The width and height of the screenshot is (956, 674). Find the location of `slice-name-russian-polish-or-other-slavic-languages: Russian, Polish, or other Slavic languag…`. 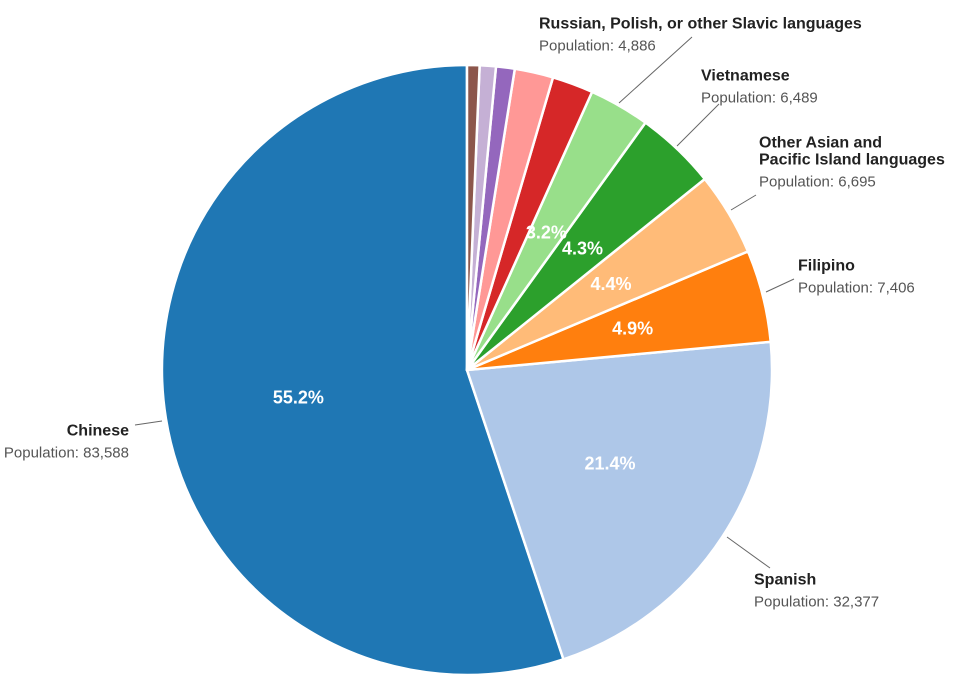

slice-name-russian-polish-or-other-slavic-languages: Russian, Polish, or other Slavic languag… is located at coordinates (700, 24).